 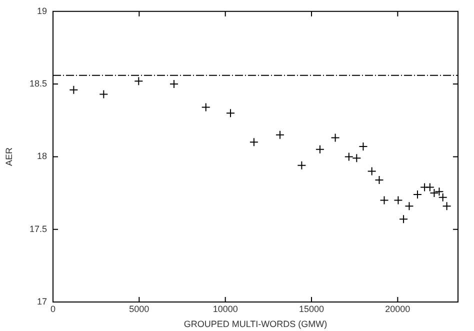 What do you see at coordinates (256, 324) in the screenshot?
I see `x-axis-title: GROUPED MULTI-WORDS (GMW)` at bounding box center [256, 324].